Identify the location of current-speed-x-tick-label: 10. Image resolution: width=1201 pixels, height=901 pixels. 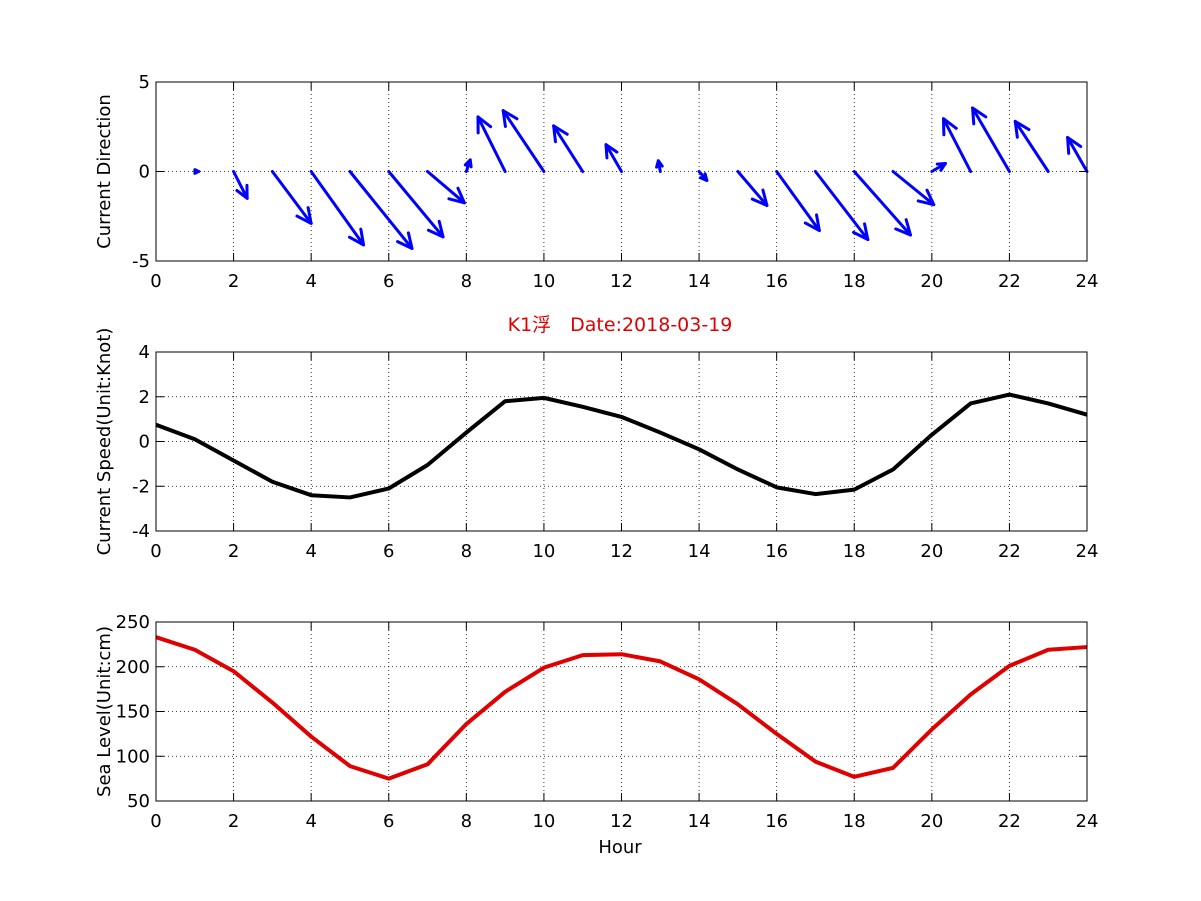
(543, 551).